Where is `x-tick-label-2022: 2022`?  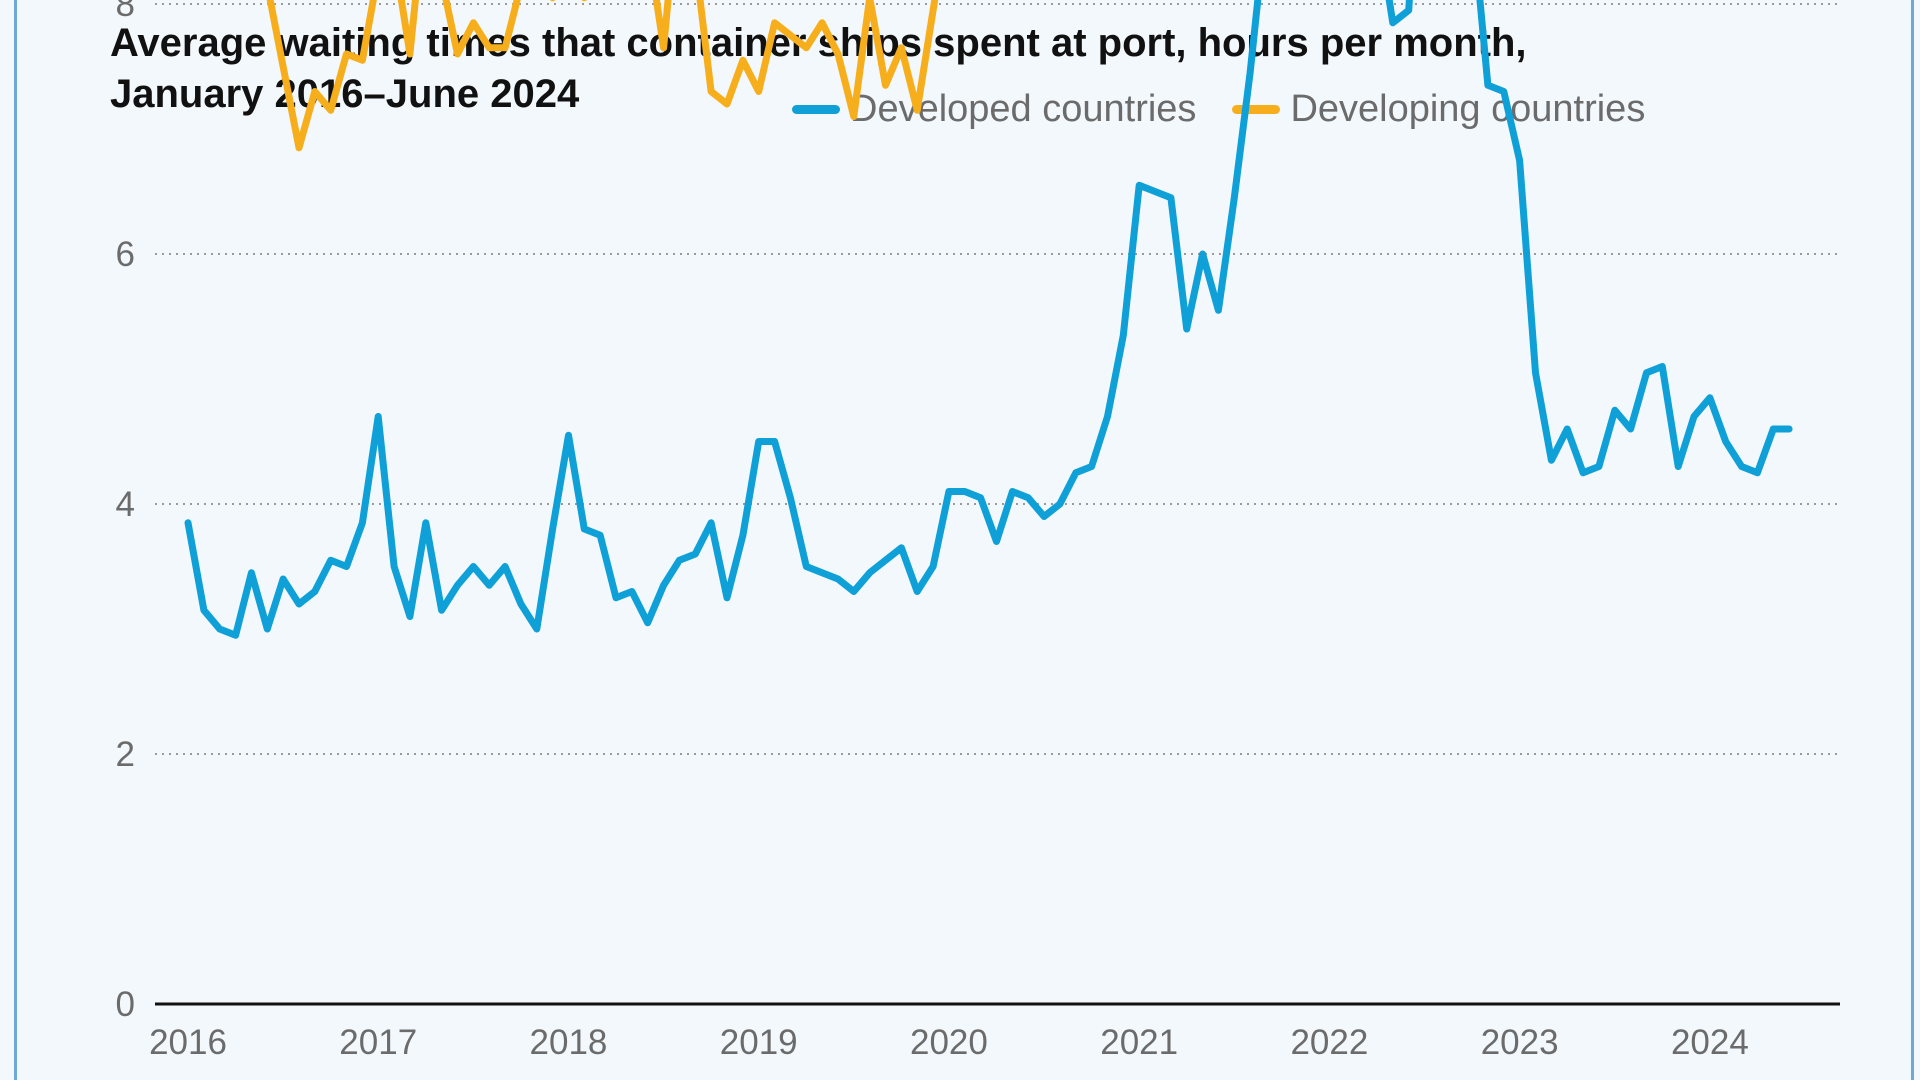 x-tick-label-2022: 2022 is located at coordinates (1329, 1042).